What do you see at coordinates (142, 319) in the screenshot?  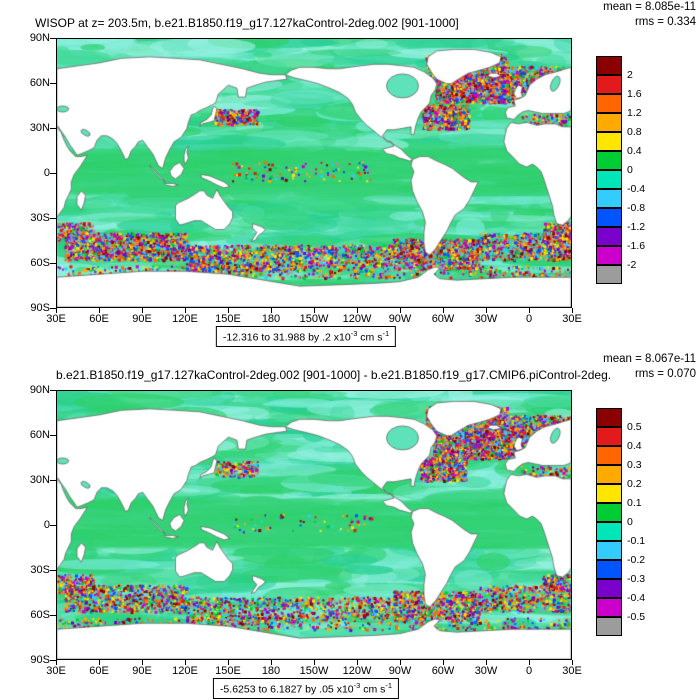 I see `x-axis-label: 90E` at bounding box center [142, 319].